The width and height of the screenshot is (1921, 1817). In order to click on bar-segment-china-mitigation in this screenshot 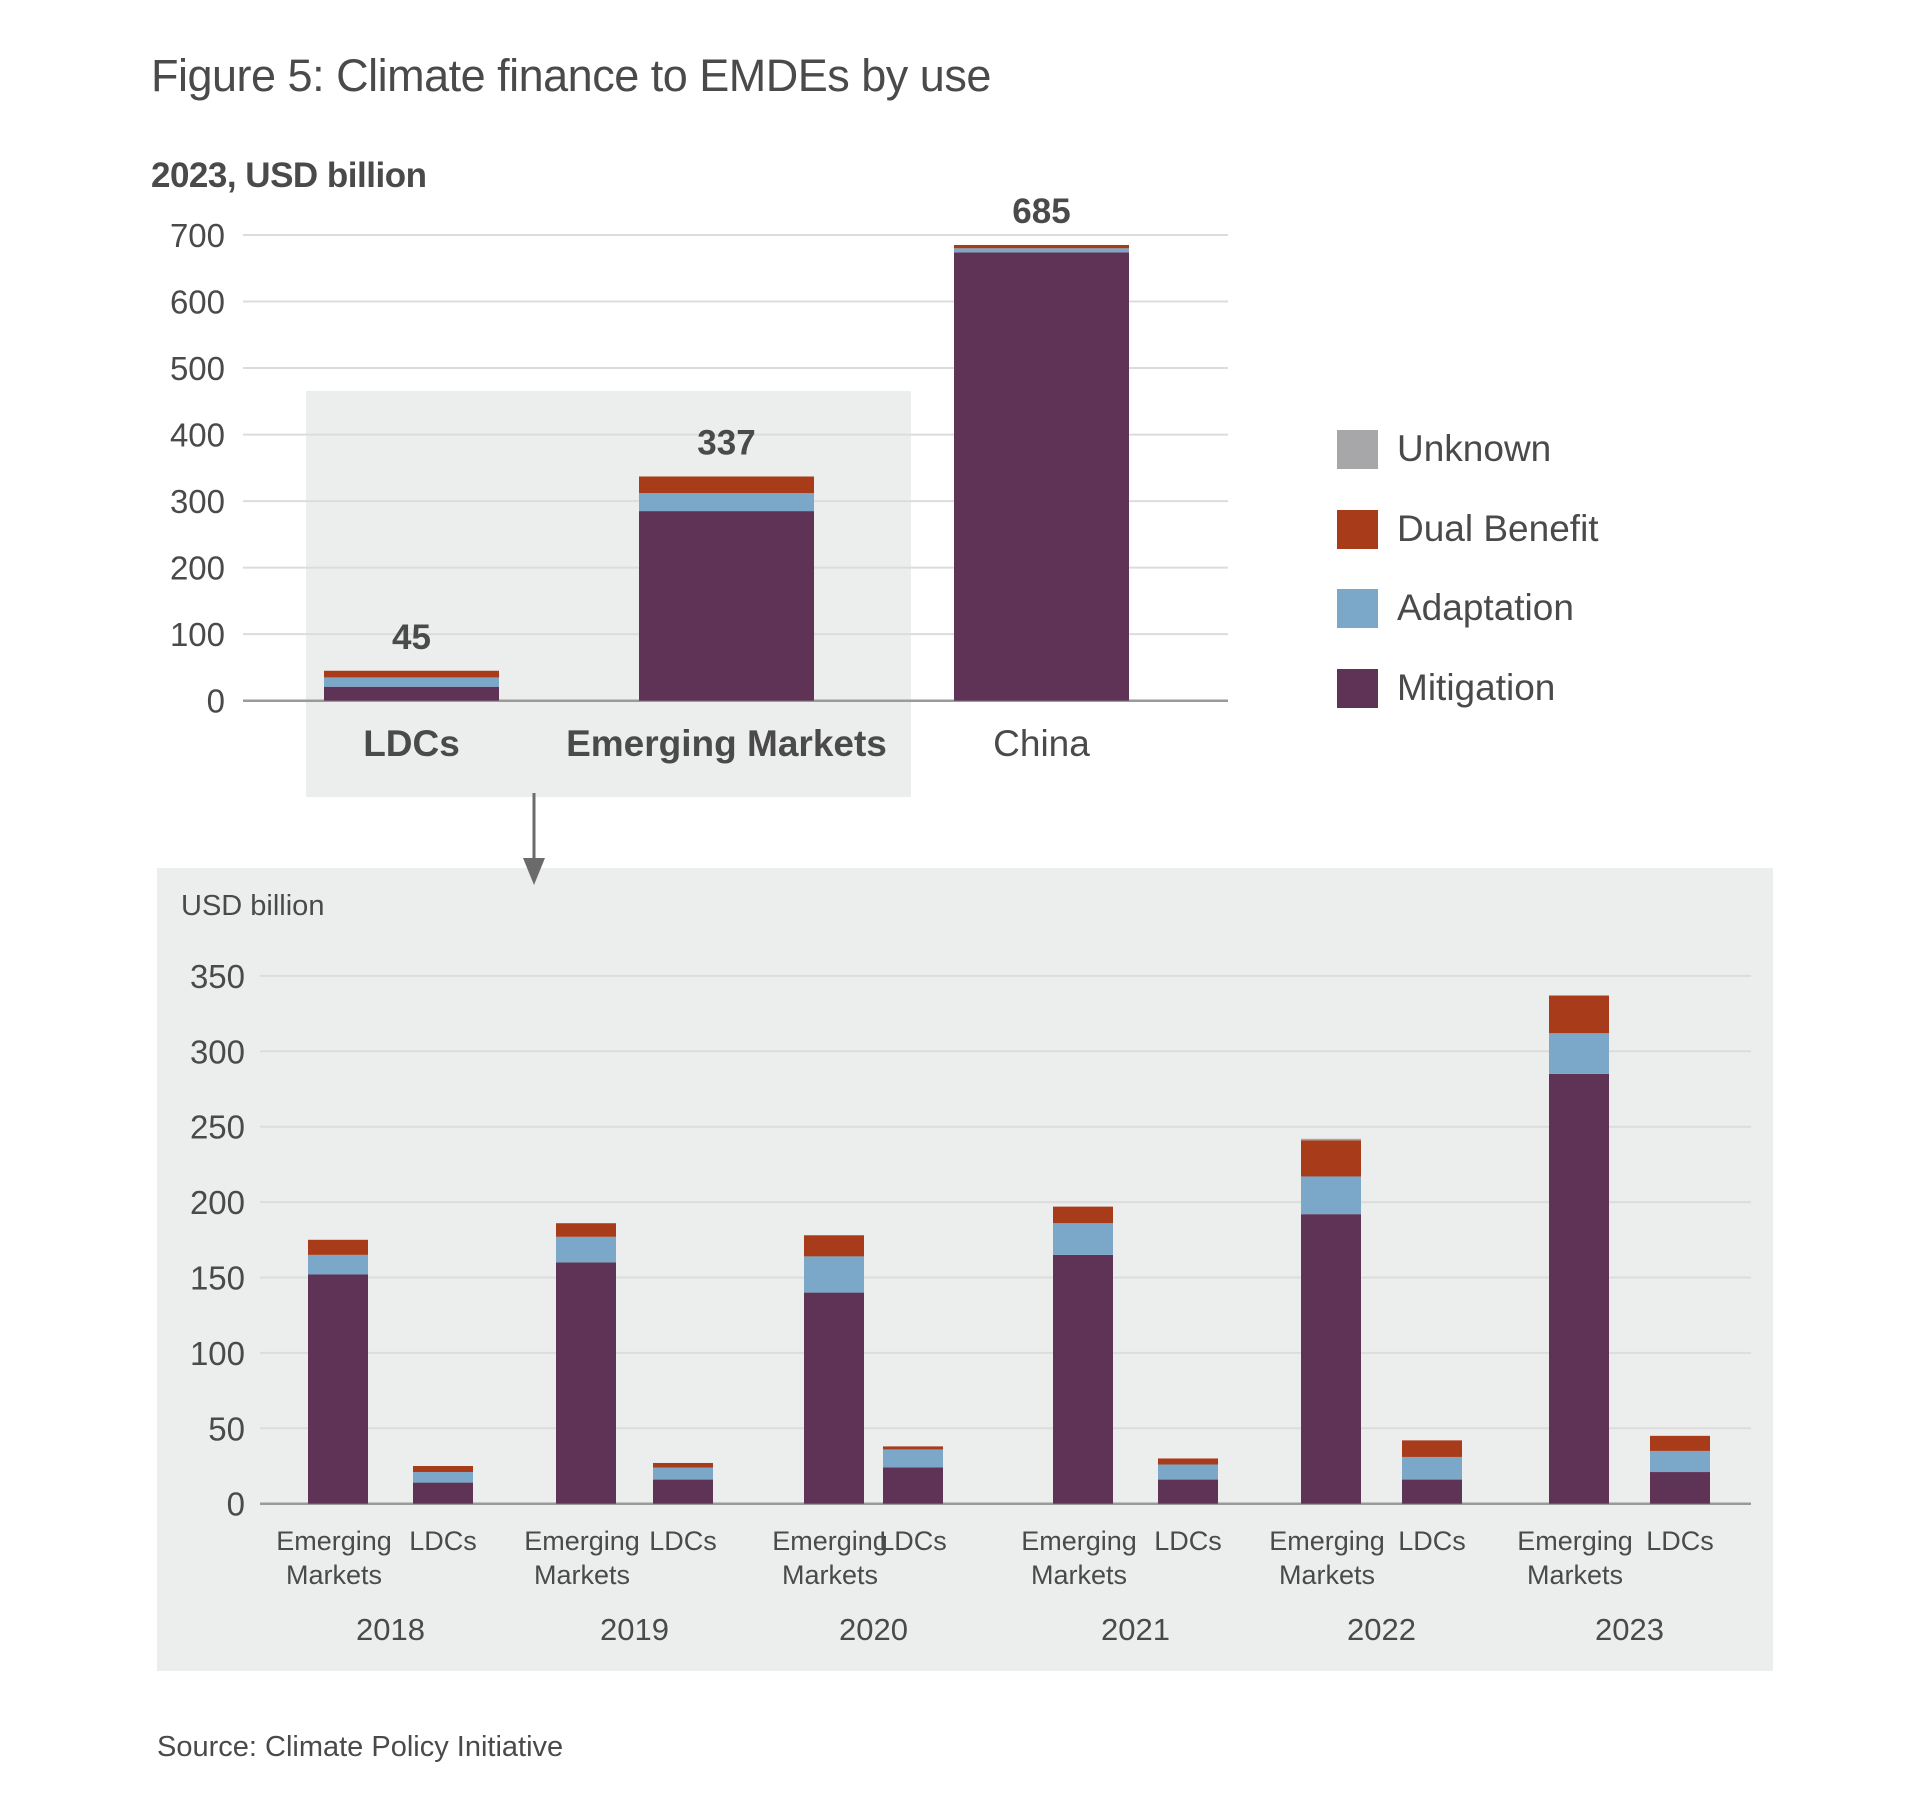, I will do `click(1041, 476)`.